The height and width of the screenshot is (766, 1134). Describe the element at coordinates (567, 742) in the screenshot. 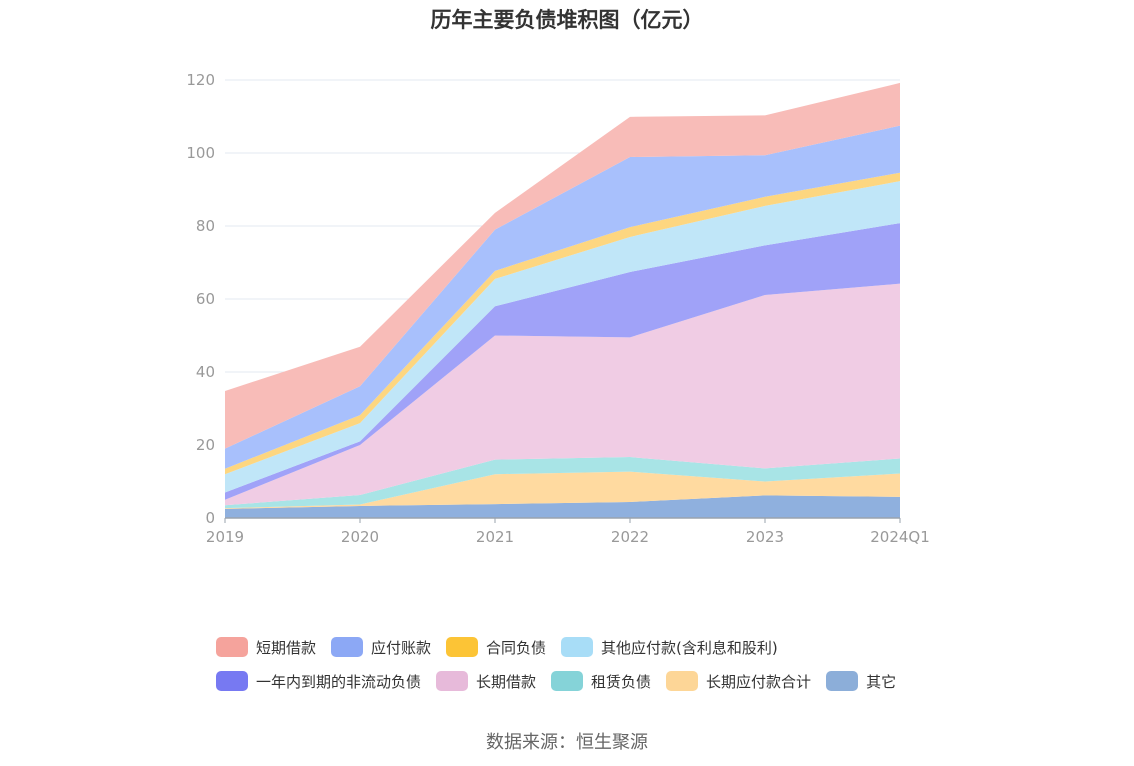

I see `source-note: 数据来源：恒生聚源` at that location.